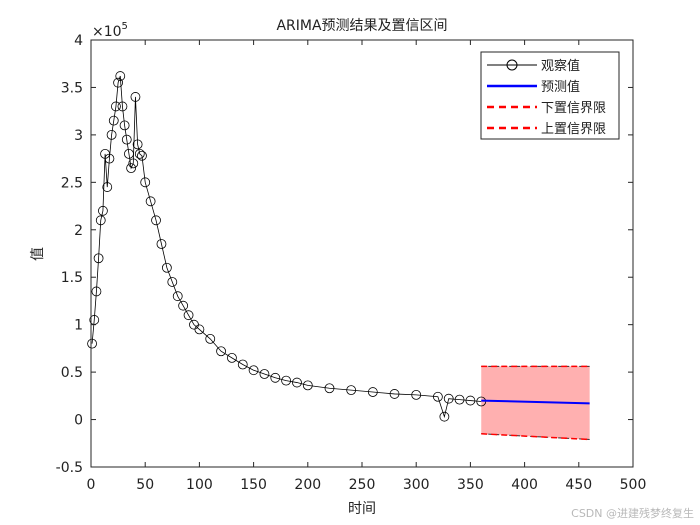 This screenshot has width=700, height=525. Describe the element at coordinates (362, 485) in the screenshot. I see `x-tick-label: 250` at that location.